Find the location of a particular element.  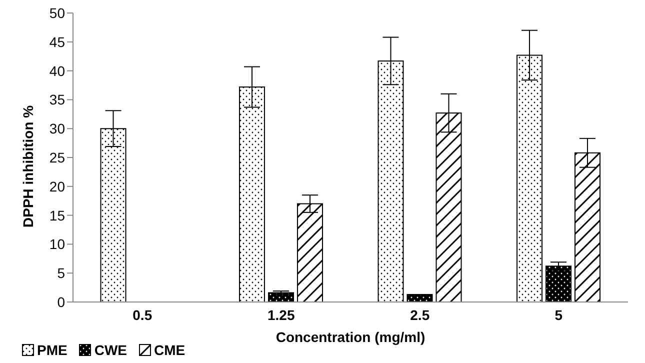

y-tick-label: 0 is located at coordinates (61, 302).